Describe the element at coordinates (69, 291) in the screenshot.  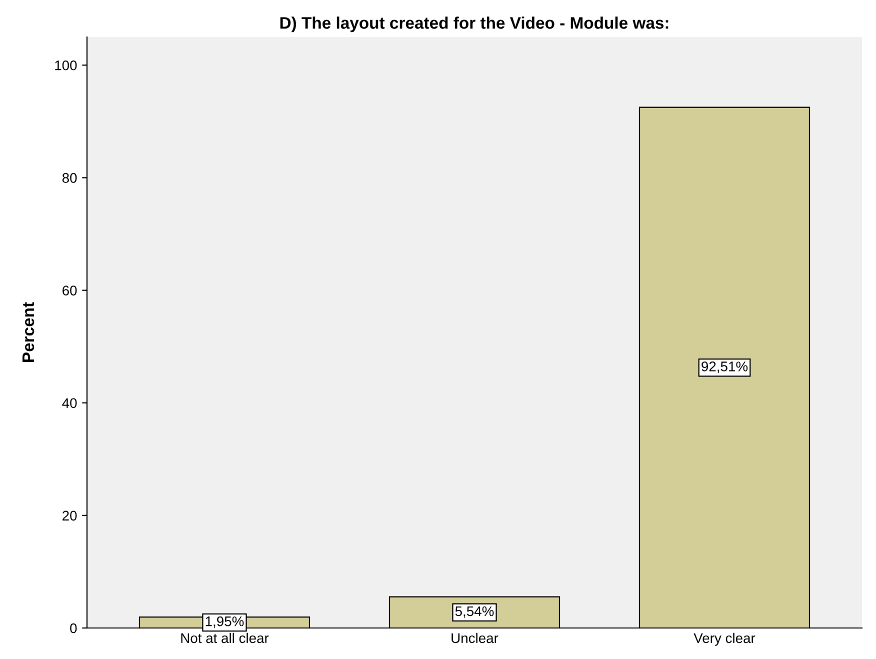
I see `y-tick-label: 60` at that location.